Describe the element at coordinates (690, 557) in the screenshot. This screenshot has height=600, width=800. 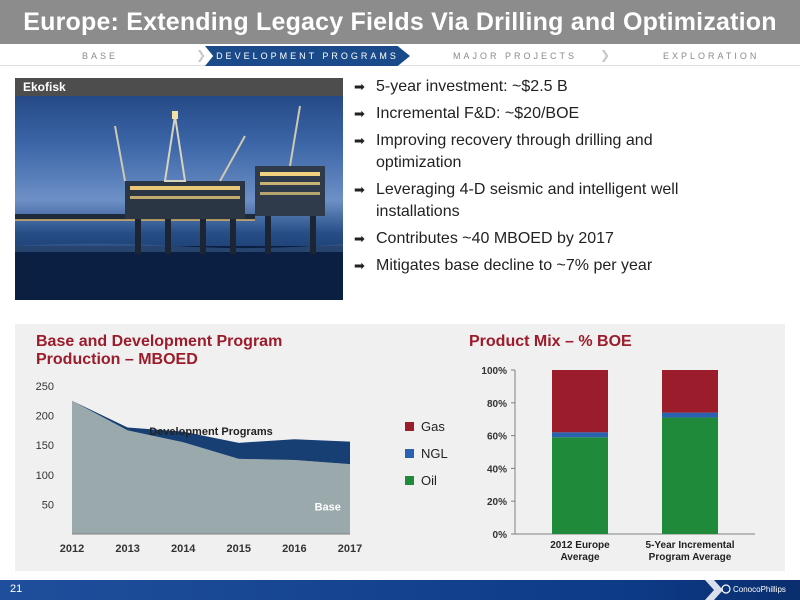
I see `x-category-label: Program Average` at that location.